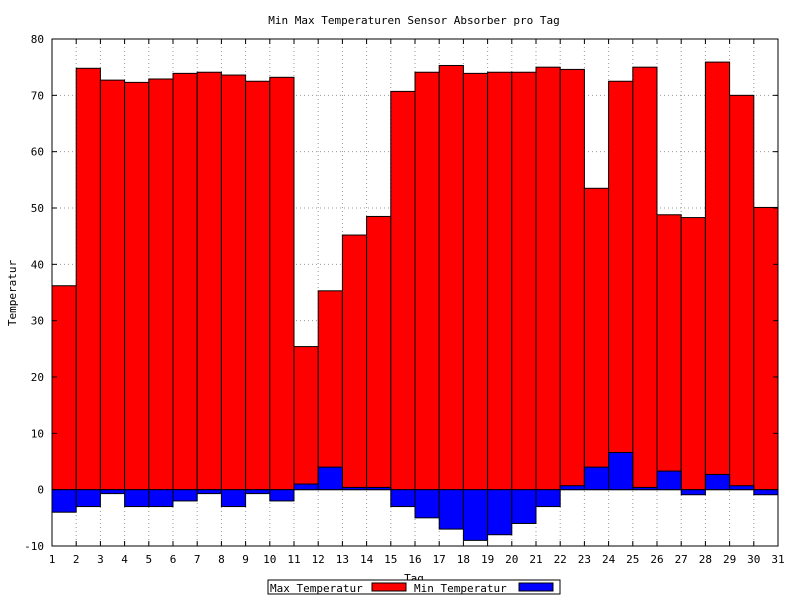 The width and height of the screenshot is (800, 600). I want to click on x-tick-label: 25, so click(632, 559).